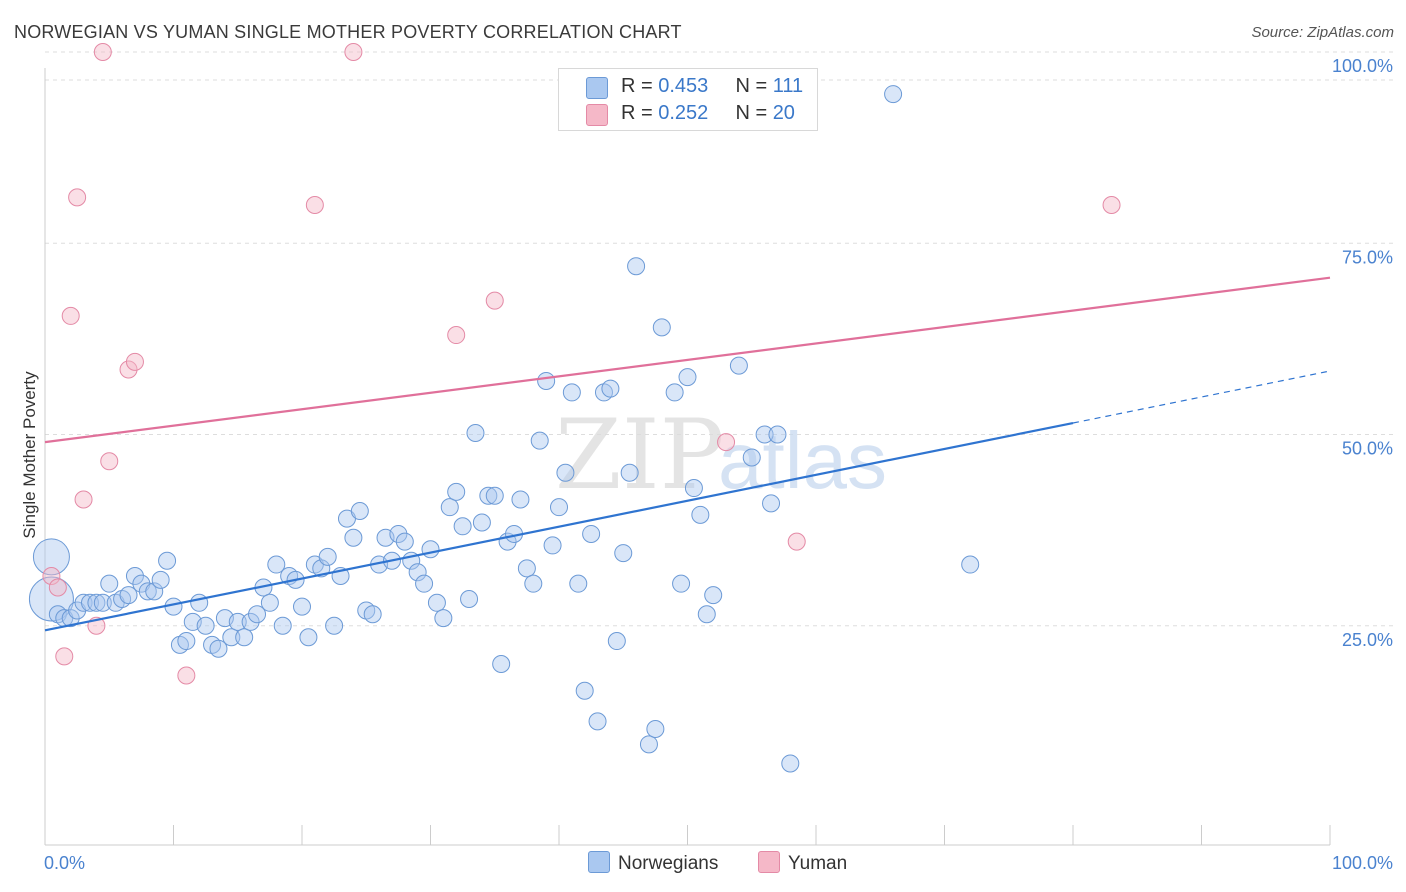 This screenshot has width=1406, height=892. What do you see at coordinates (788, 86) in the screenshot?
I see `n-value-norwegians: 111` at bounding box center [788, 86].